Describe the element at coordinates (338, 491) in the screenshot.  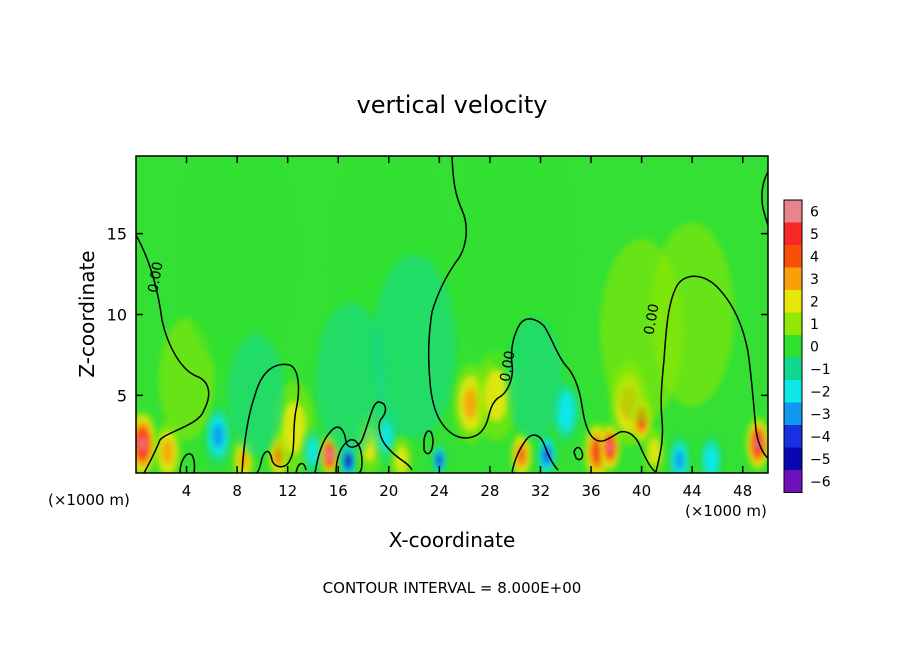
I see `x-tick-label: 16` at that location.